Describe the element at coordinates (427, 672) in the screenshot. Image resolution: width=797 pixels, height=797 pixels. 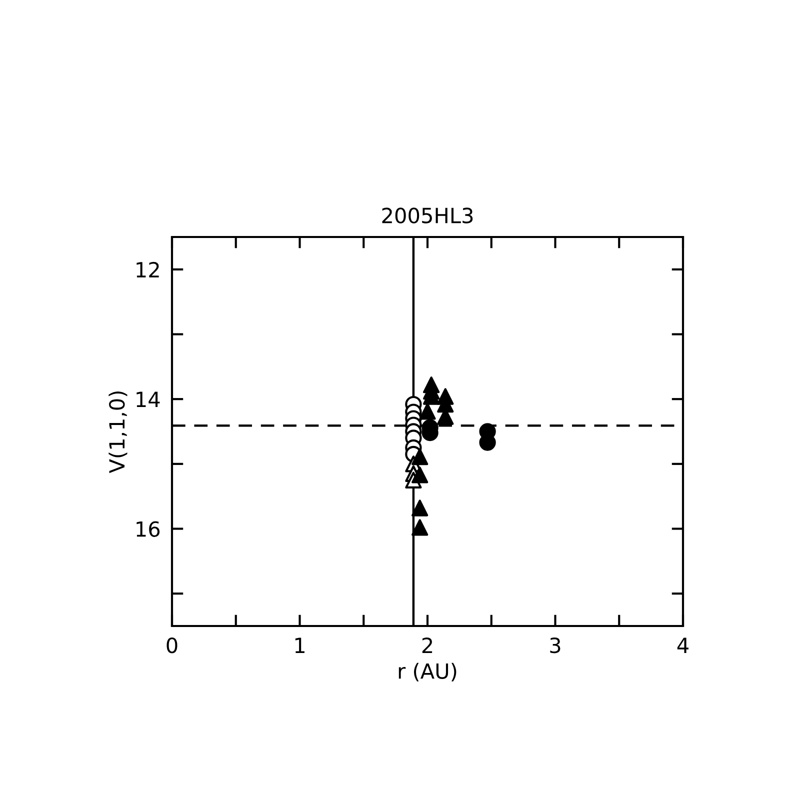
I see `x-axis-title: r (AU)` at that location.